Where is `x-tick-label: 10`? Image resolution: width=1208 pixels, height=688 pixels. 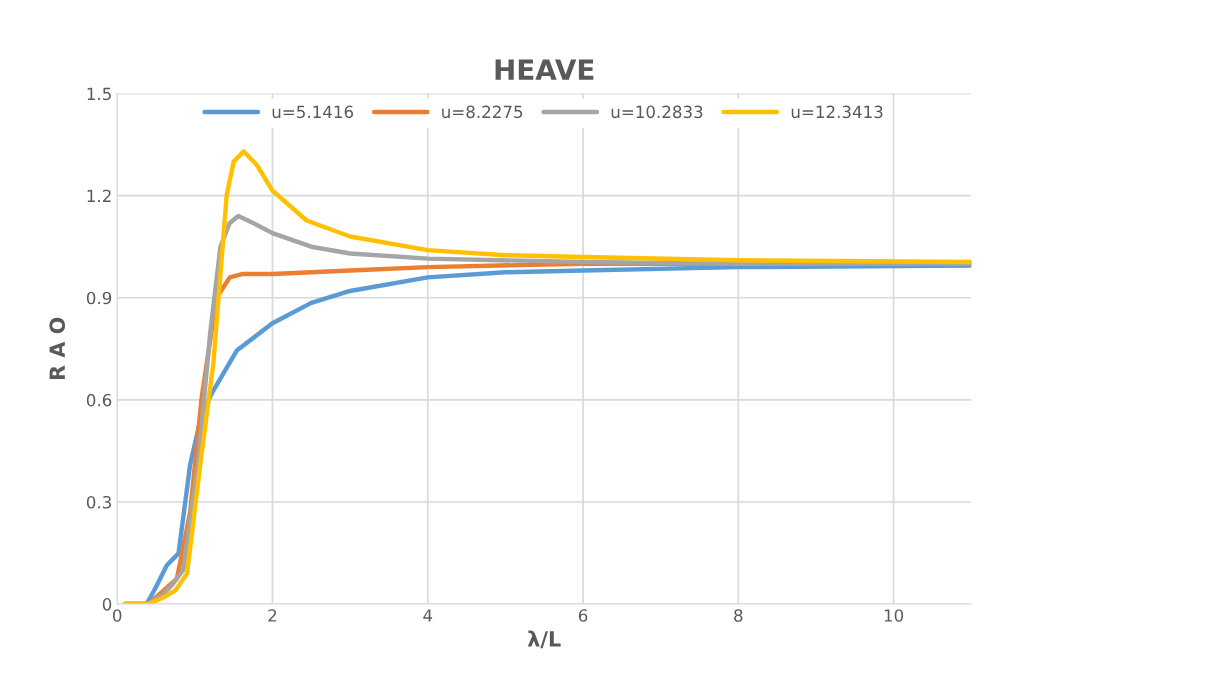 x-tick-label: 10 is located at coordinates (894, 615).